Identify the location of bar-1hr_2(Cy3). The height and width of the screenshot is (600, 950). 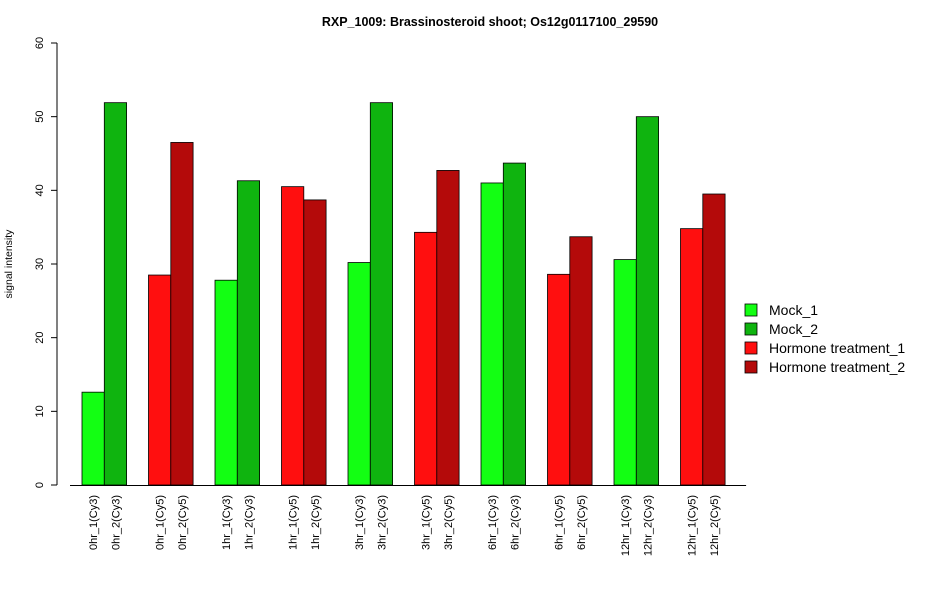
(248, 333).